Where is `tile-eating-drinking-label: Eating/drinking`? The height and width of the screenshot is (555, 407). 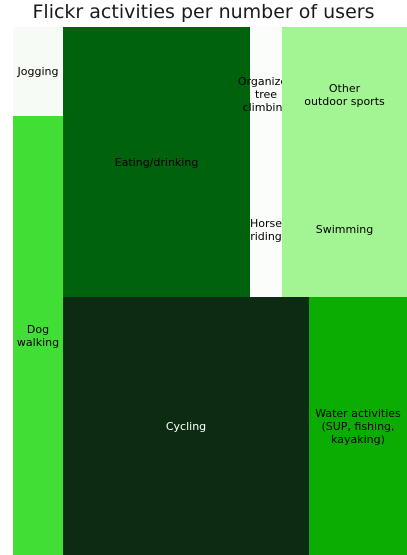
tile-eating-drinking-label: Eating/drinking is located at coordinates (156, 162).